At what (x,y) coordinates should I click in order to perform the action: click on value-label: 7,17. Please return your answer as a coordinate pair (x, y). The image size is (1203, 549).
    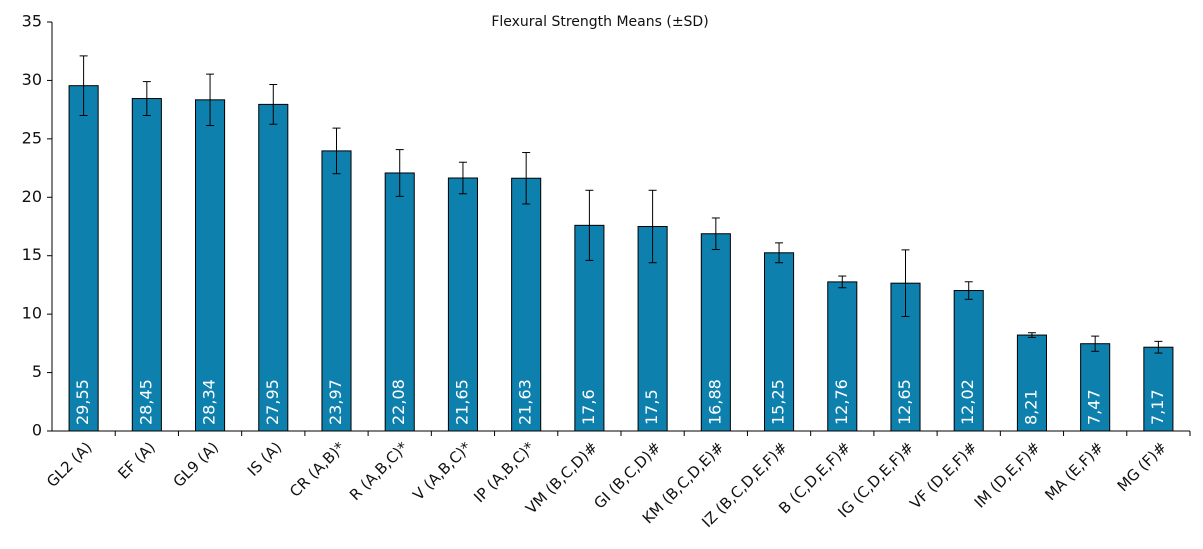
    Looking at the image, I should click on (1157, 407).